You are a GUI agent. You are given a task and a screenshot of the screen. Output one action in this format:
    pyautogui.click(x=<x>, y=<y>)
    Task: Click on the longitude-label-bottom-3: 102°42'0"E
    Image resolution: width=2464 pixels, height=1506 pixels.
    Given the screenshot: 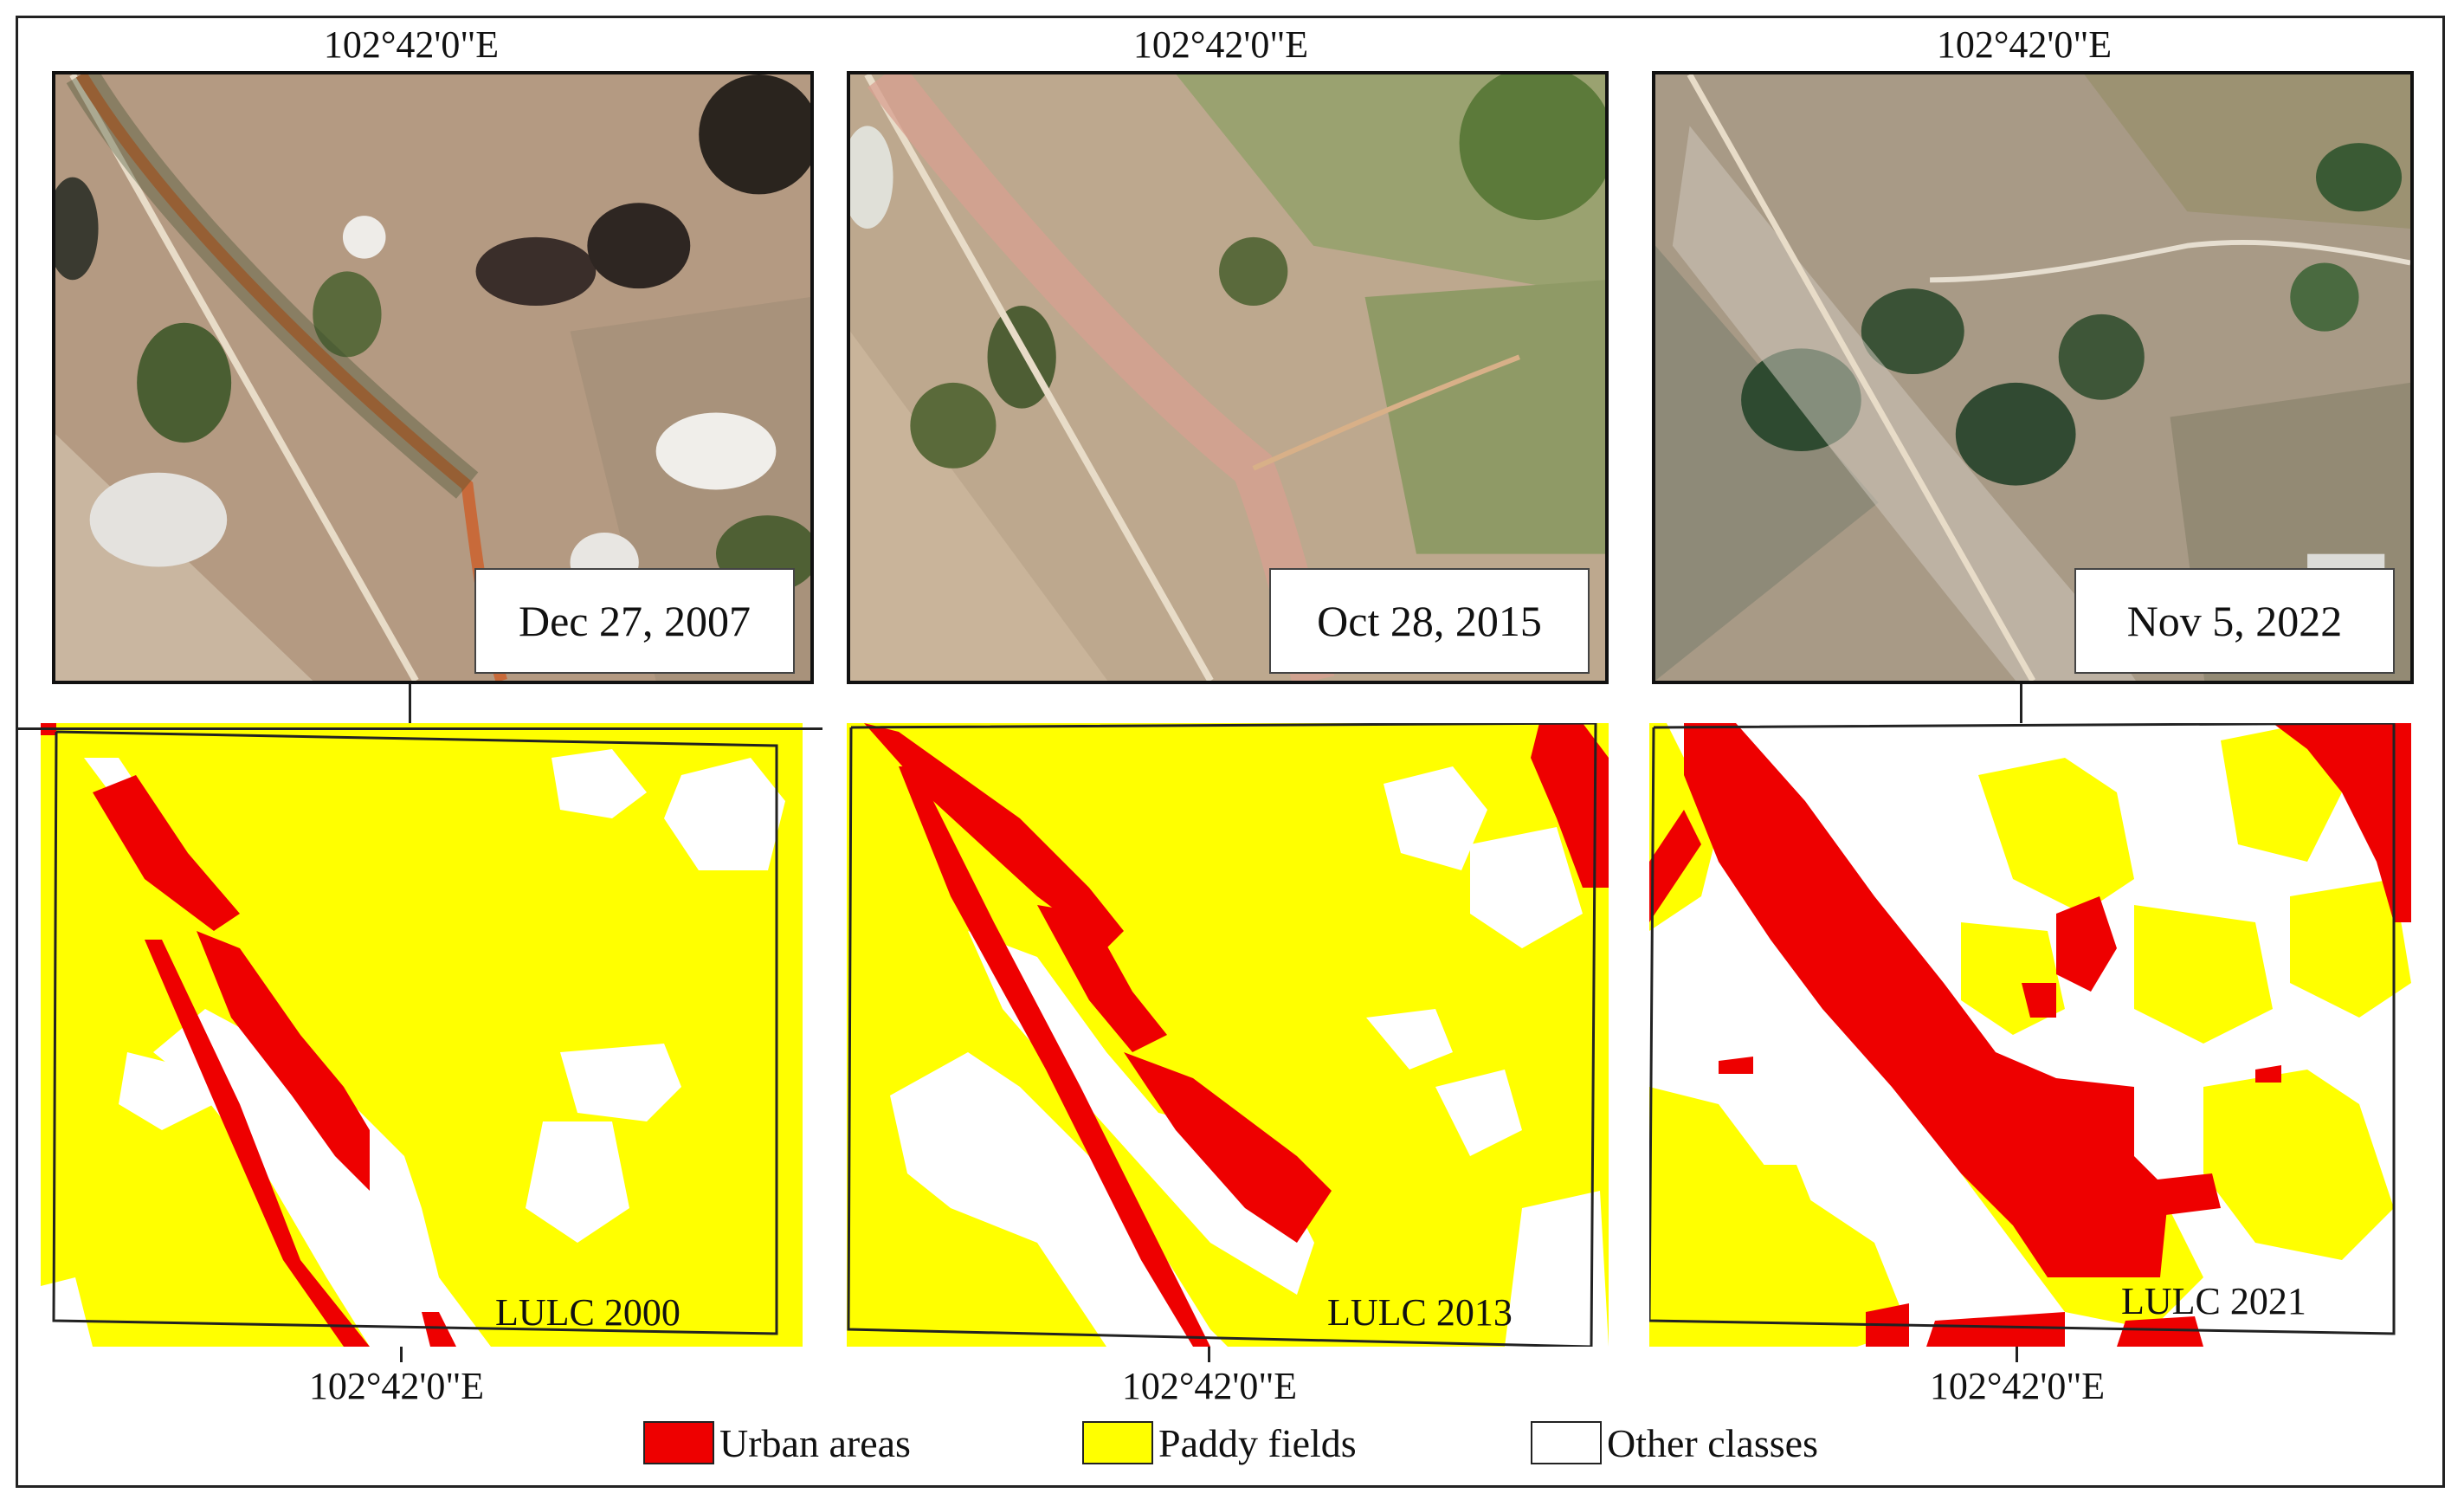 What is the action you would take?
    pyautogui.click(x=2017, y=1386)
    